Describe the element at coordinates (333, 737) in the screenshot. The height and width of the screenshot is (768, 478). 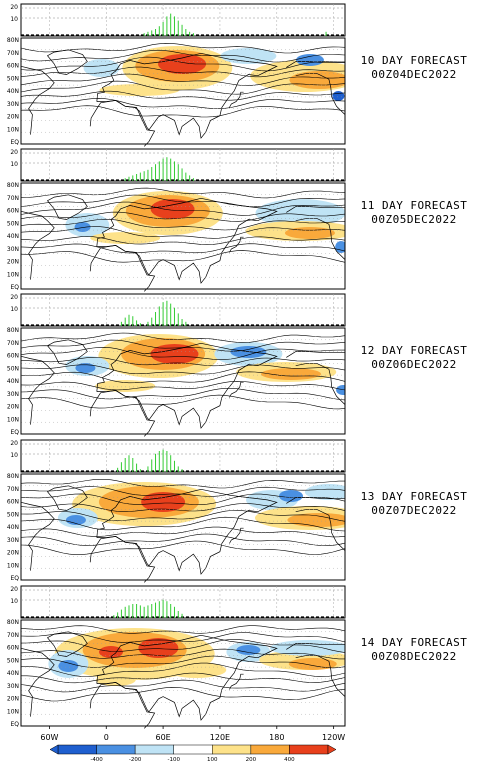
I see `longitude-label: 120W` at that location.